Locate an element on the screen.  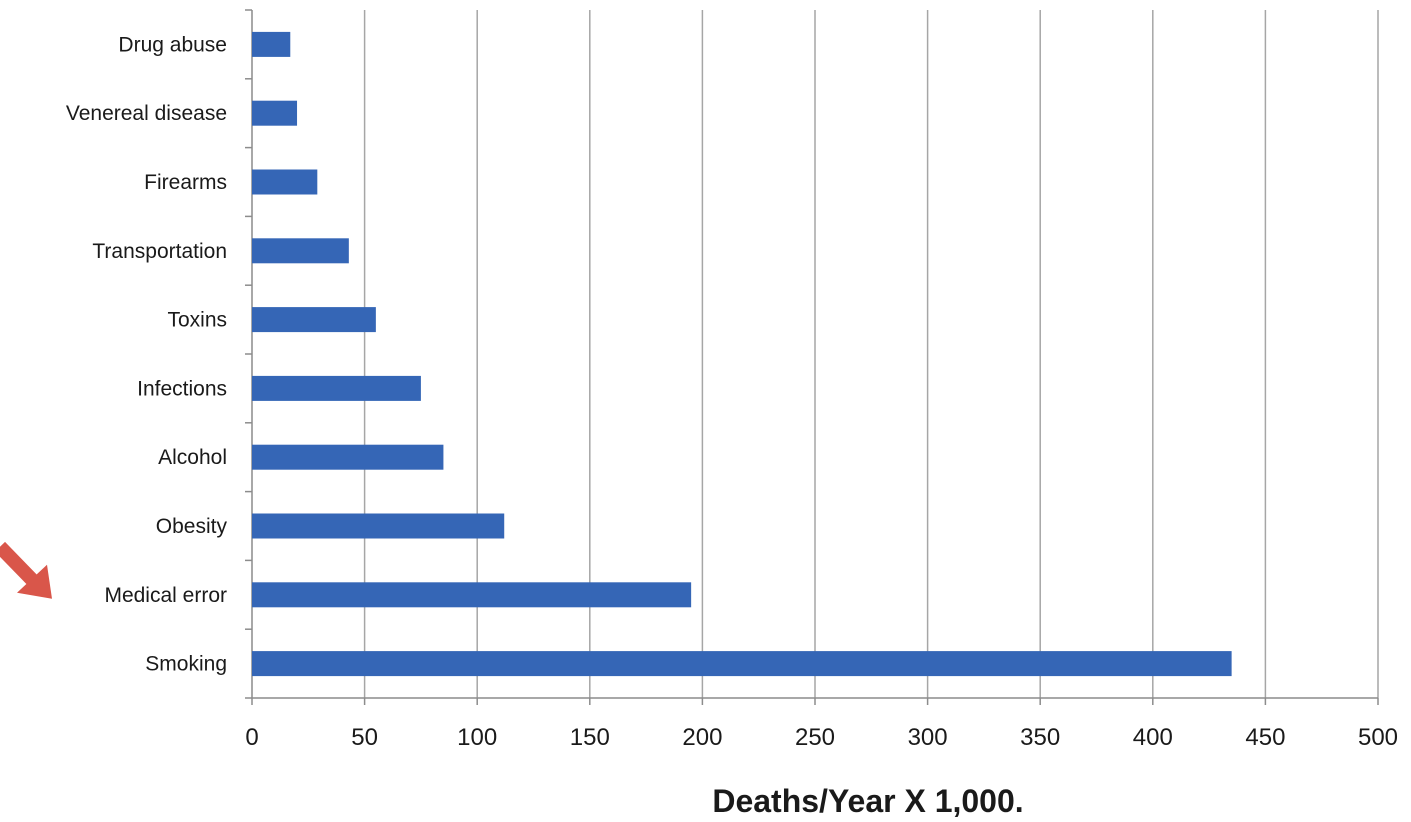
category-label: Infections is located at coordinates (182, 388).